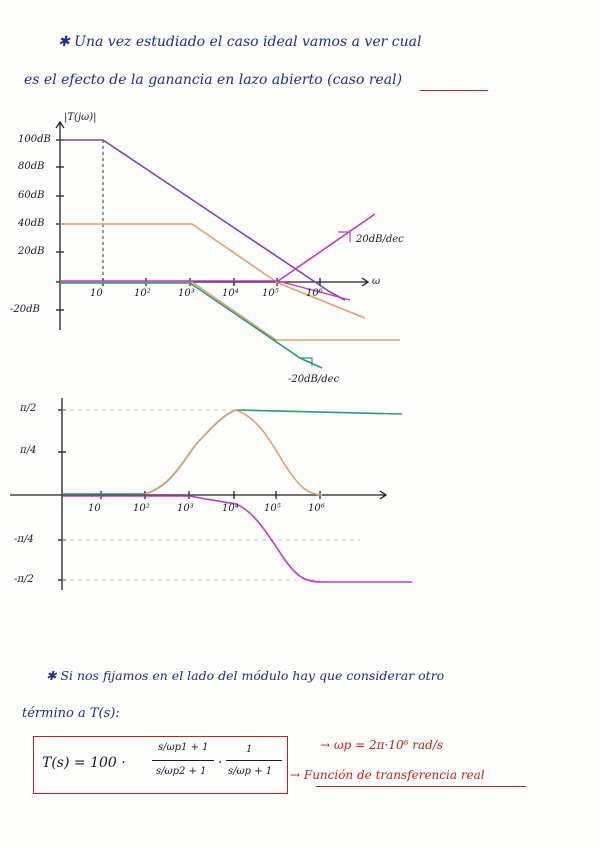 The height and width of the screenshot is (848, 599). What do you see at coordinates (183, 760) in the screenshot?
I see `frac1-bar` at bounding box center [183, 760].